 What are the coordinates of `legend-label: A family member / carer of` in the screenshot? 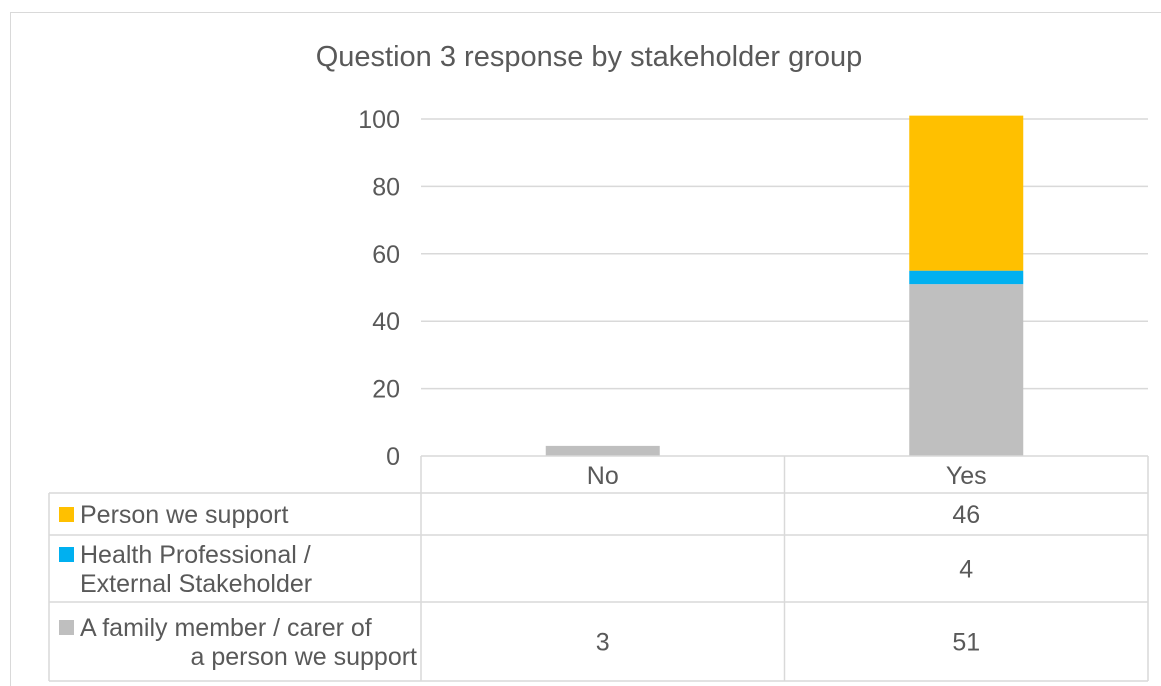 It's located at (226, 628).